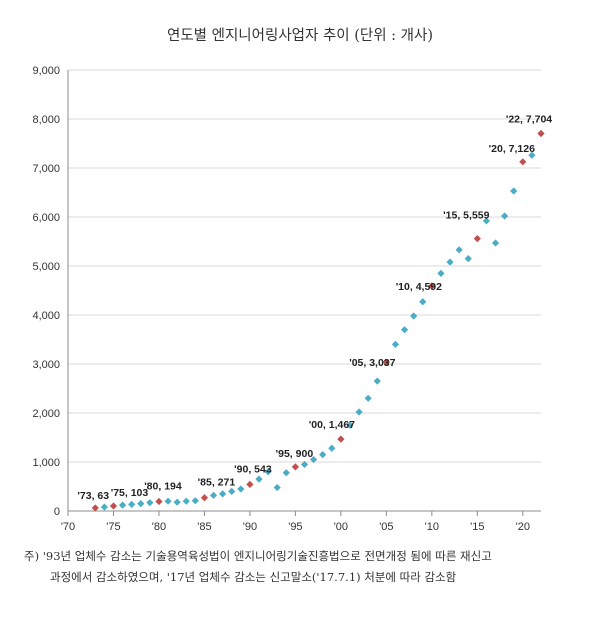  What do you see at coordinates (332, 425) in the screenshot?
I see `data-label: '00, 1,467` at bounding box center [332, 425].